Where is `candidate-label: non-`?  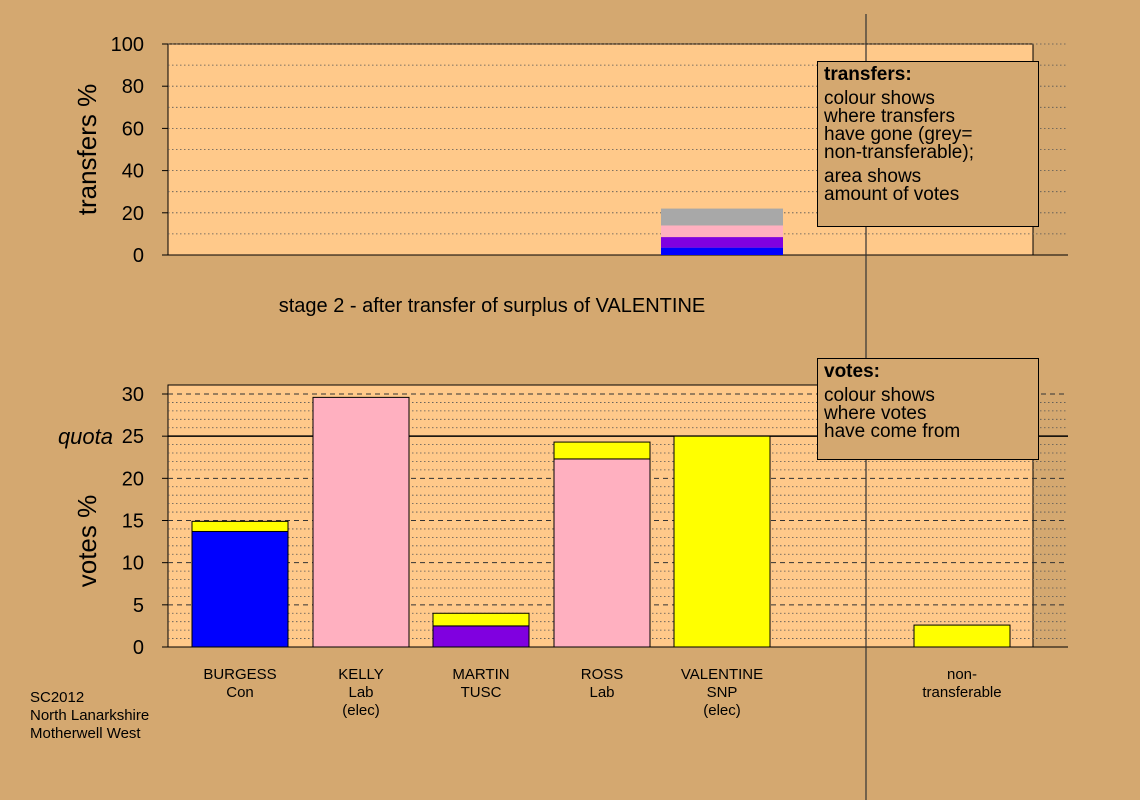 candidate-label: non- is located at coordinates (962, 674).